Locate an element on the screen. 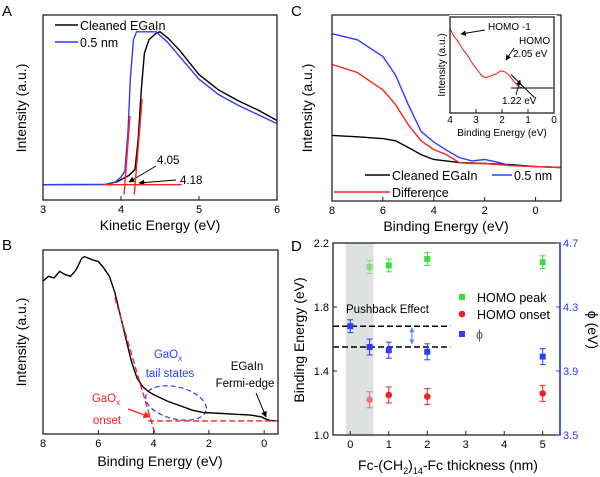  xlabel-sub: 14 is located at coordinates (418, 471).